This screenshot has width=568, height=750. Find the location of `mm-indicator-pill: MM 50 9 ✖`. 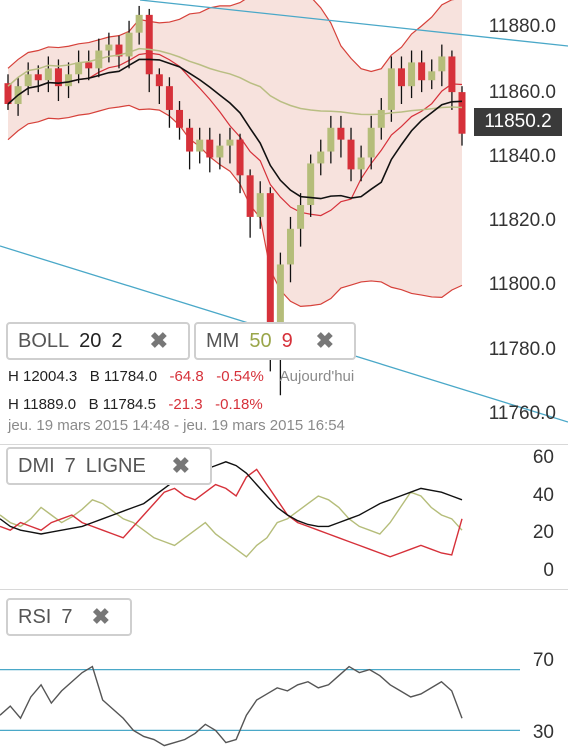

mm-indicator-pill: MM 50 9 ✖ is located at coordinates (275, 341).